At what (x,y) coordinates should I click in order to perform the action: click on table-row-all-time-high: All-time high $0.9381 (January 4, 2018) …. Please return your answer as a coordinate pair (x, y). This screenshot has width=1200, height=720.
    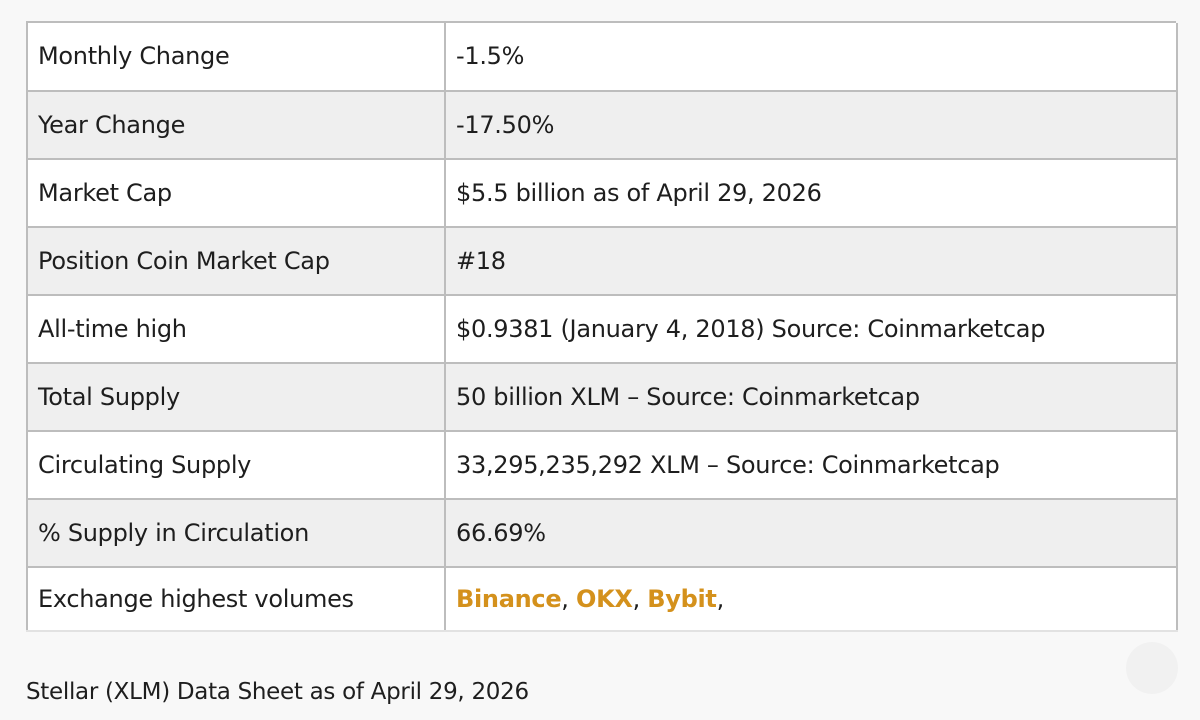
    Looking at the image, I should click on (602, 329).